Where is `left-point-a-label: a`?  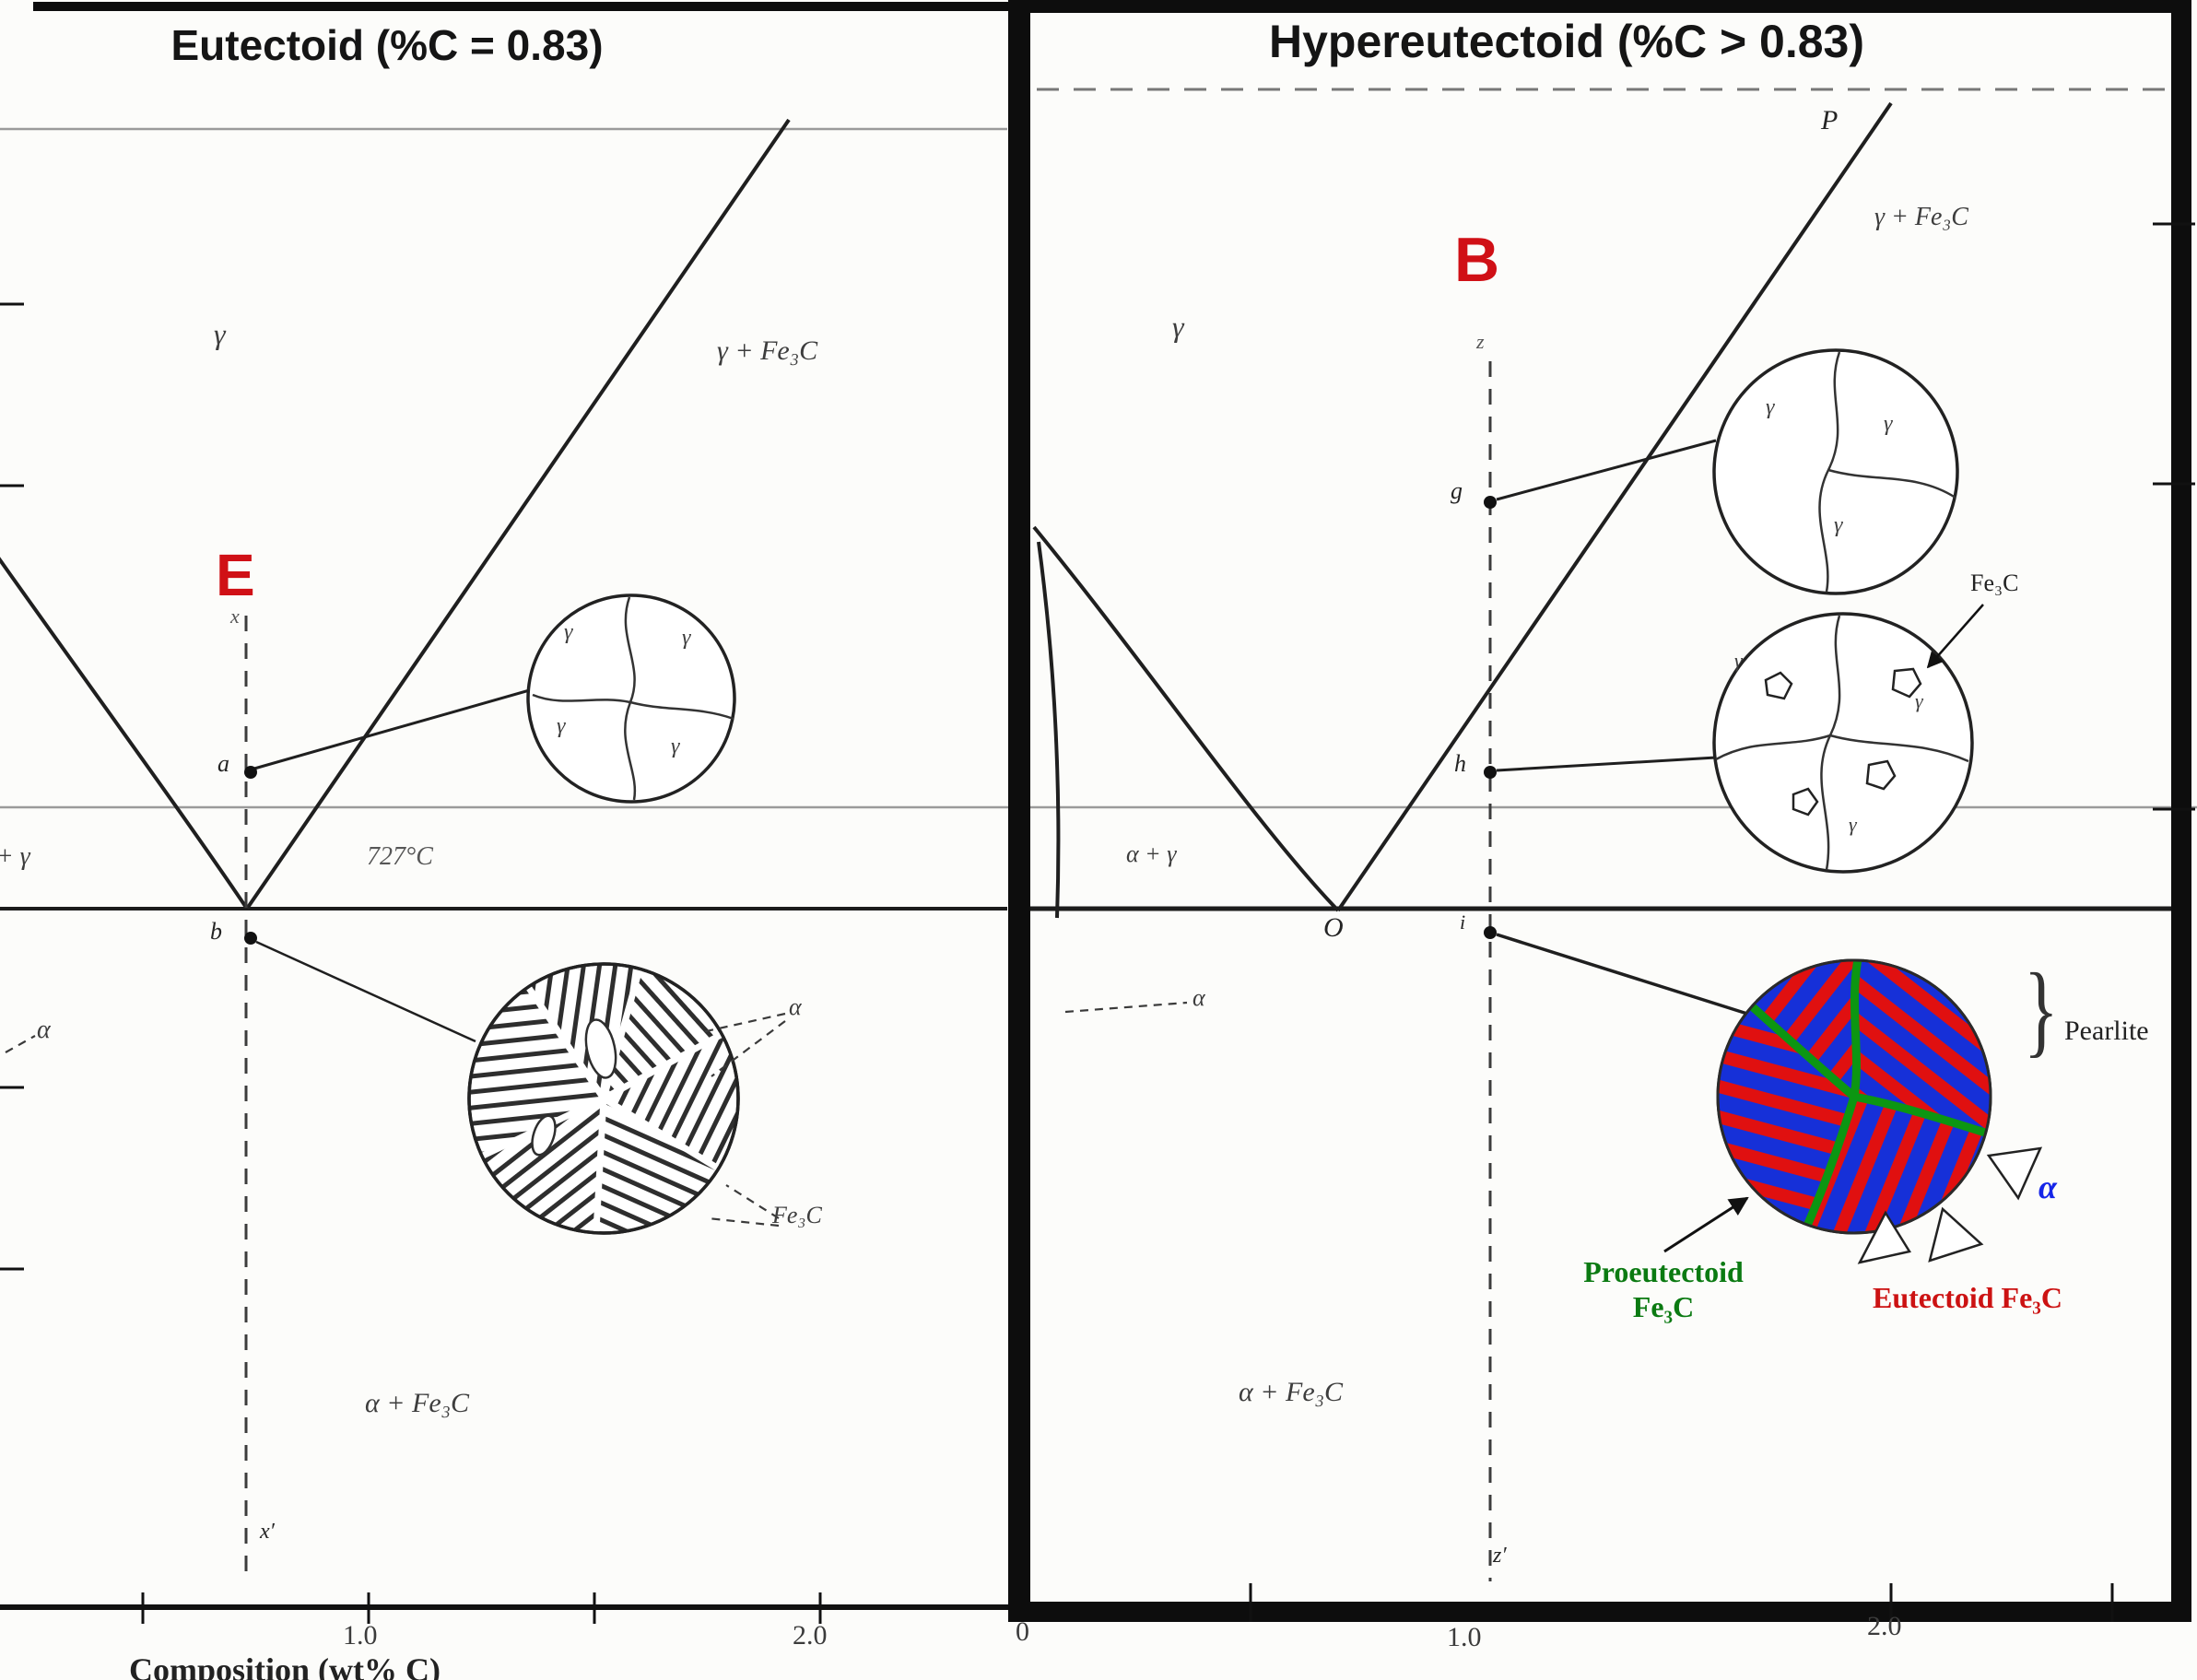 left-point-a-label: a is located at coordinates (223, 763).